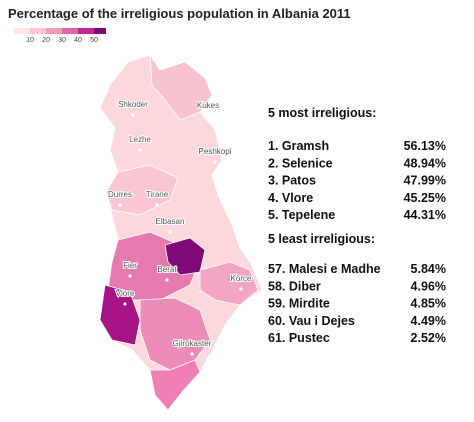 Image resolution: width=474 pixels, height=422 pixels. What do you see at coordinates (241, 278) in the screenshot?
I see `city-label: Korce` at bounding box center [241, 278].